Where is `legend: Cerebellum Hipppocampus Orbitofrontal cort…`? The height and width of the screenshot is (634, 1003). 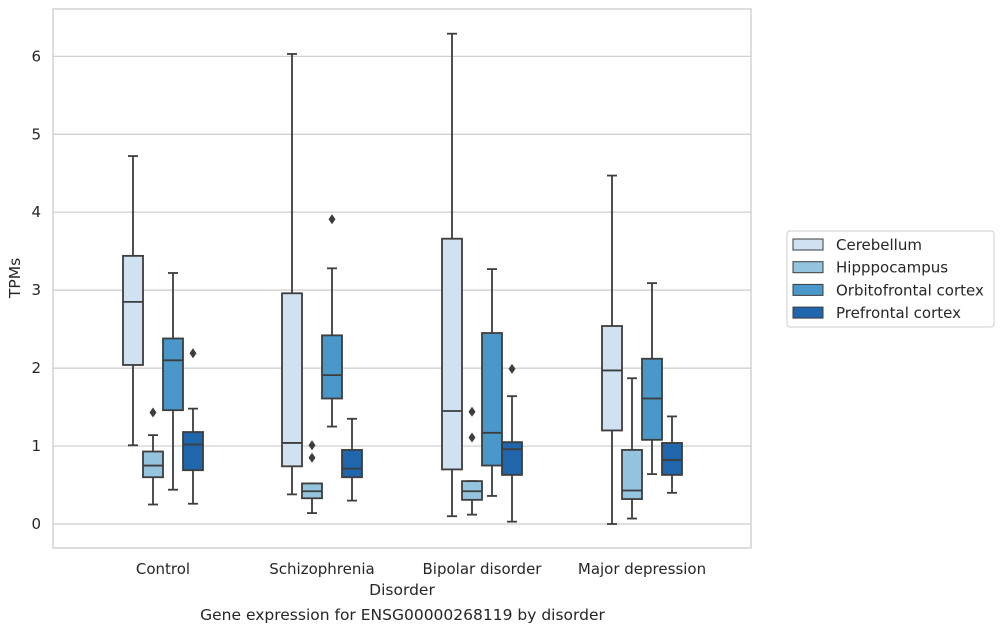 legend: Cerebellum Hipppocampus Orbitofrontal cort… is located at coordinates (890, 279).